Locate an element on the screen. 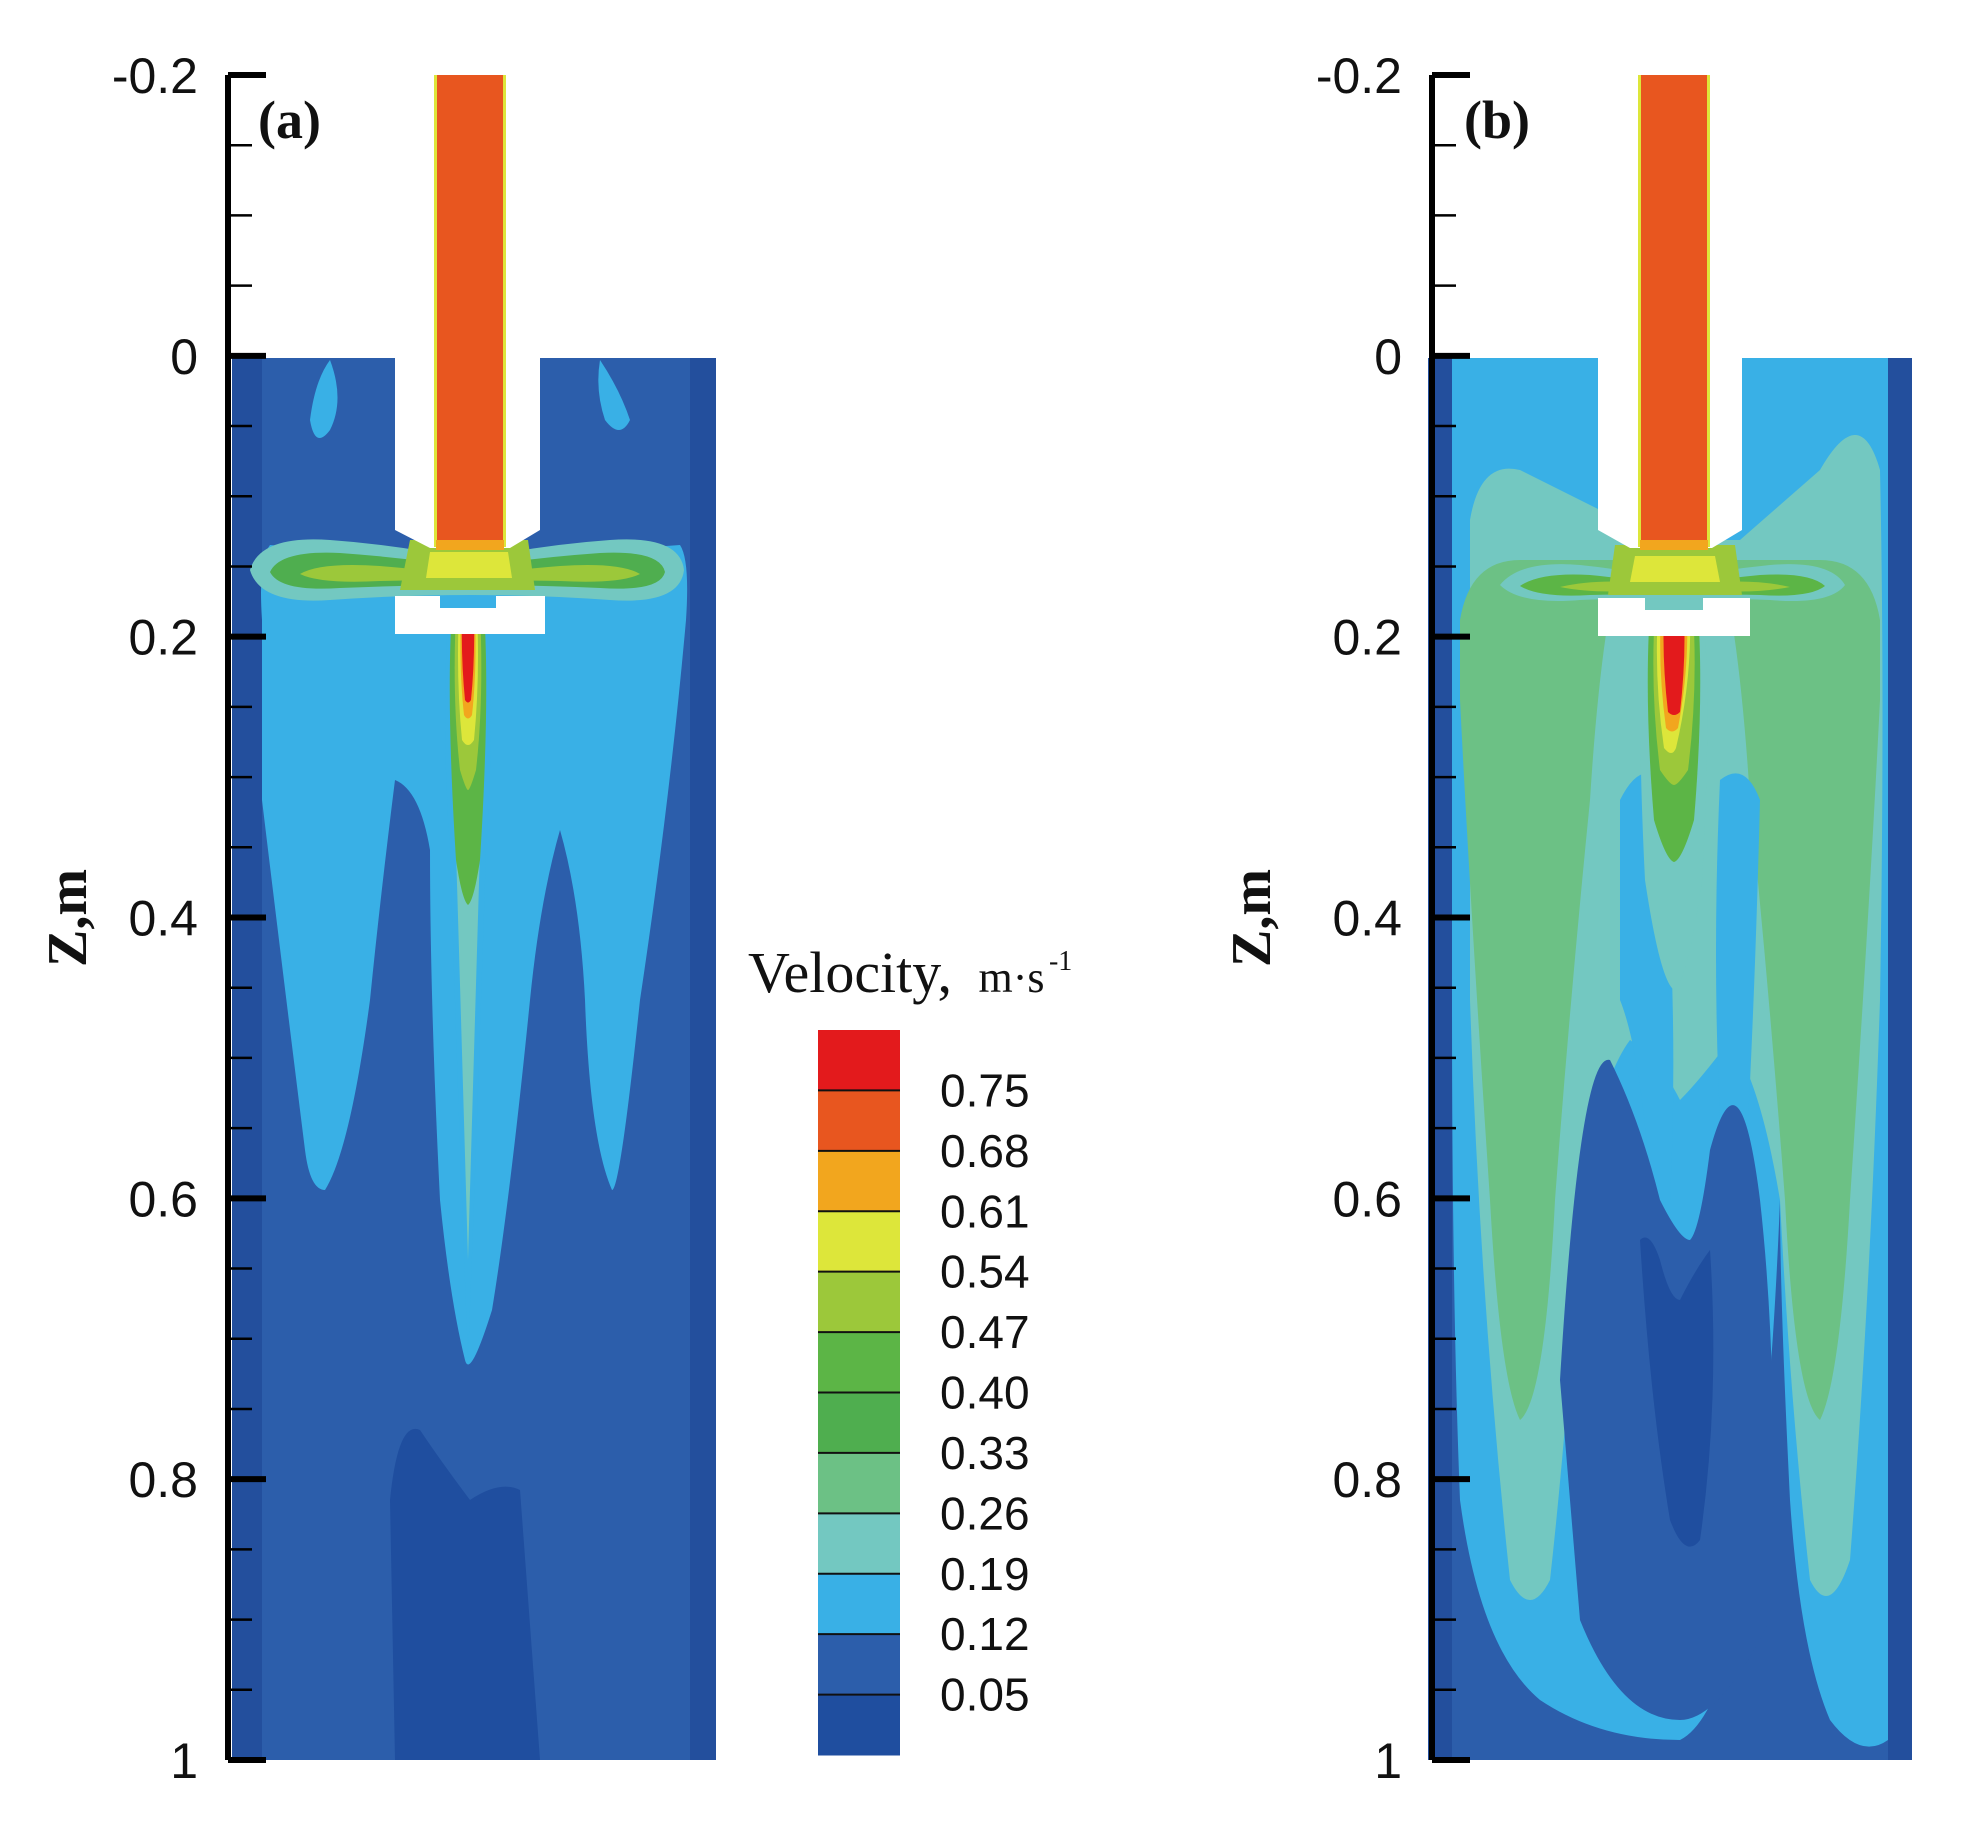 The width and height of the screenshot is (1966, 1826). panel-a-shaft-edge-right is located at coordinates (504, 311).